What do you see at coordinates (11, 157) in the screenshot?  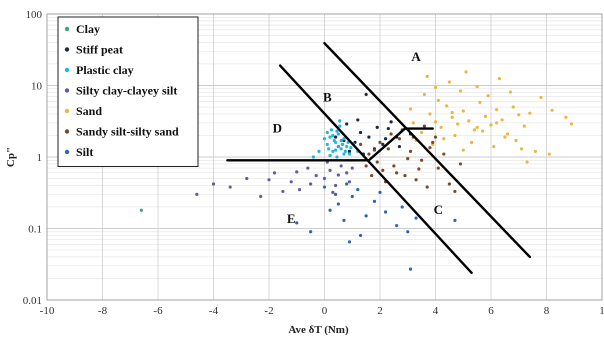 I see `y-axis-title: Cp"` at bounding box center [11, 157].